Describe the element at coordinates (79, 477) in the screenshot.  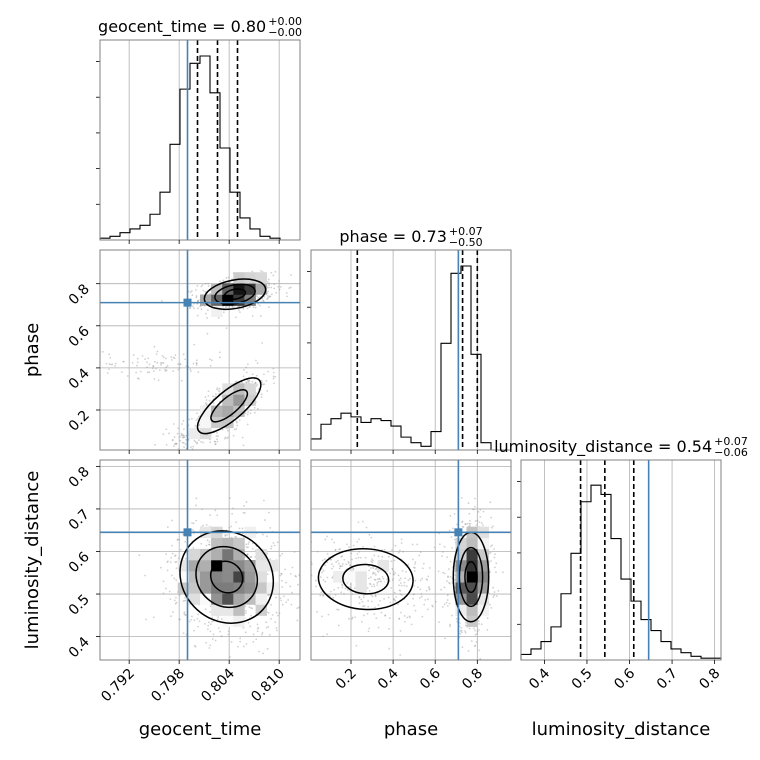
I see `y-tick-label: 0.8` at that location.